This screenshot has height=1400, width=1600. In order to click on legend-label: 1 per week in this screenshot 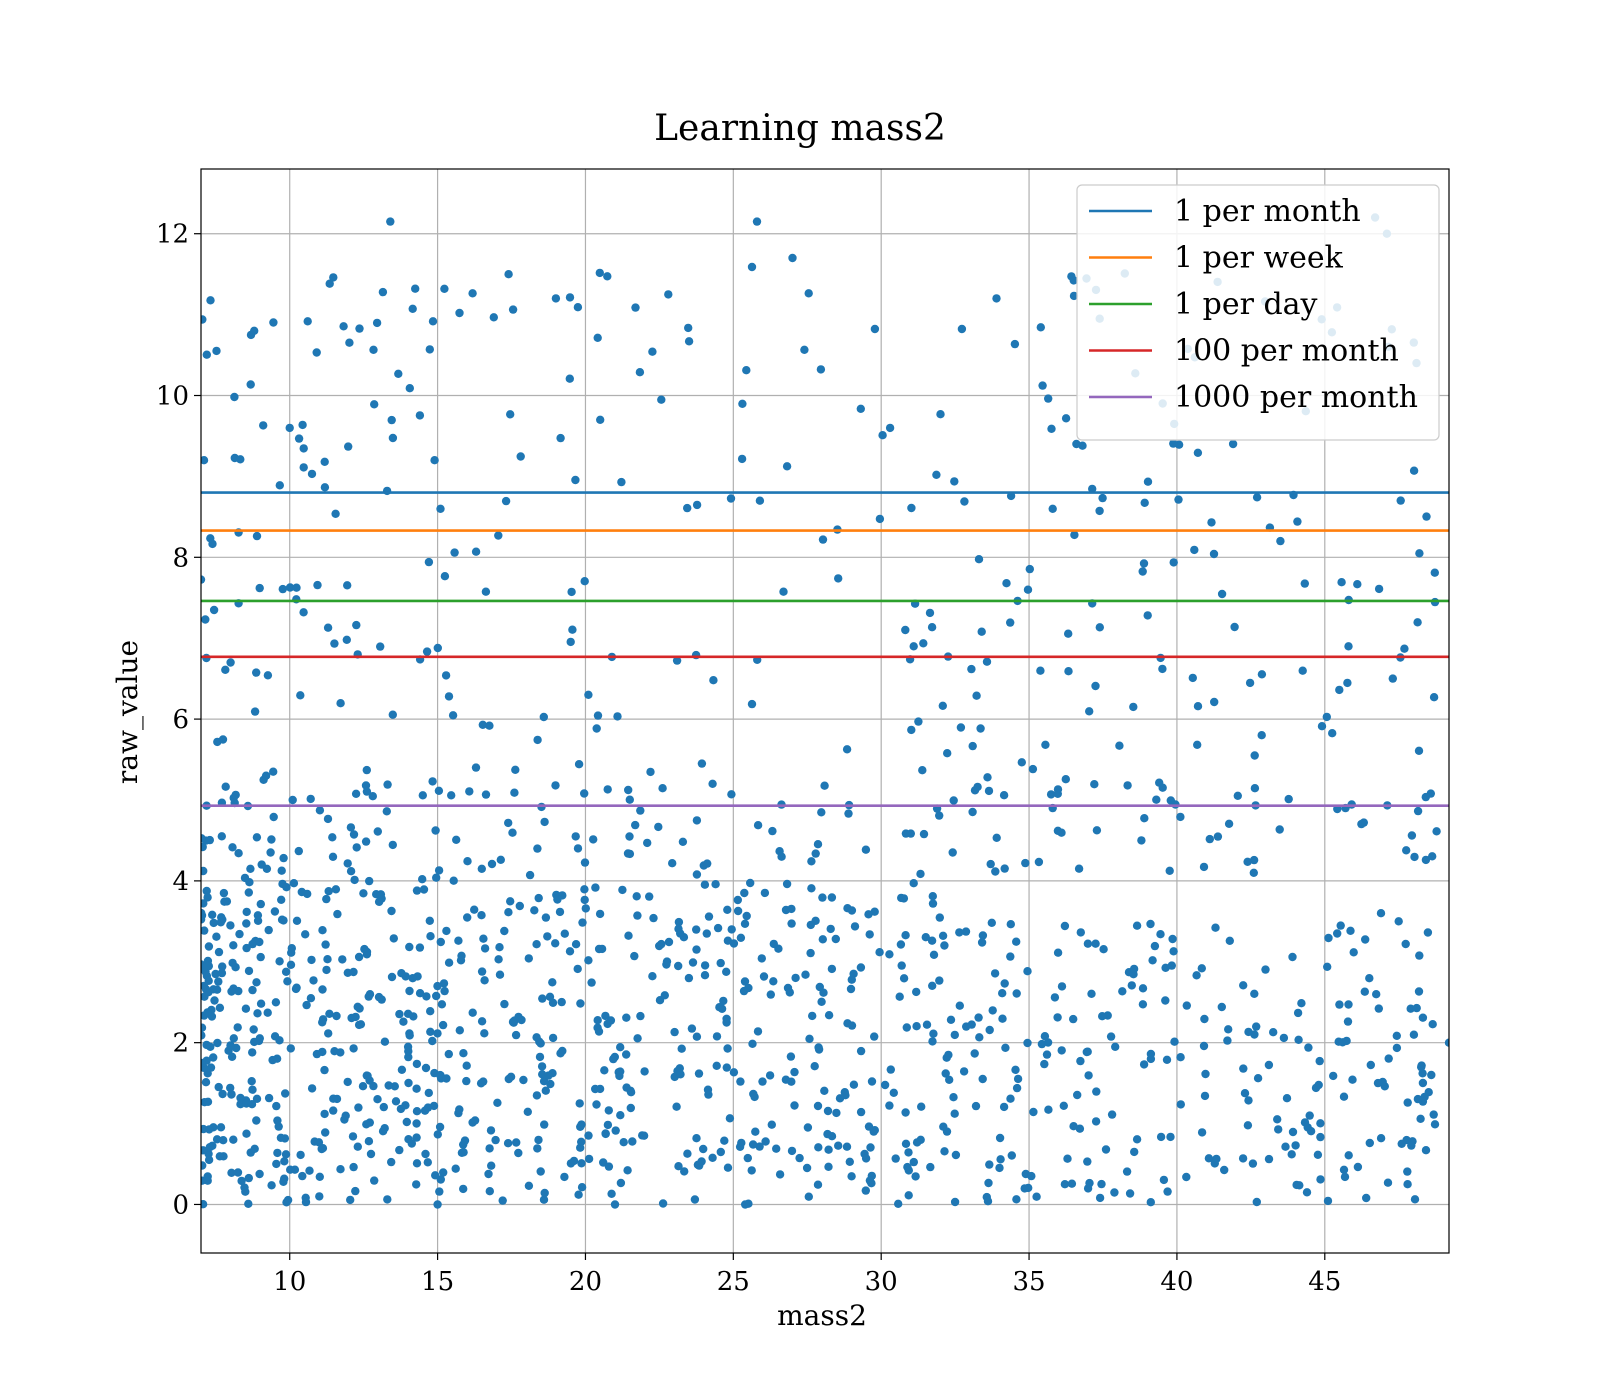, I will do `click(1259, 258)`.